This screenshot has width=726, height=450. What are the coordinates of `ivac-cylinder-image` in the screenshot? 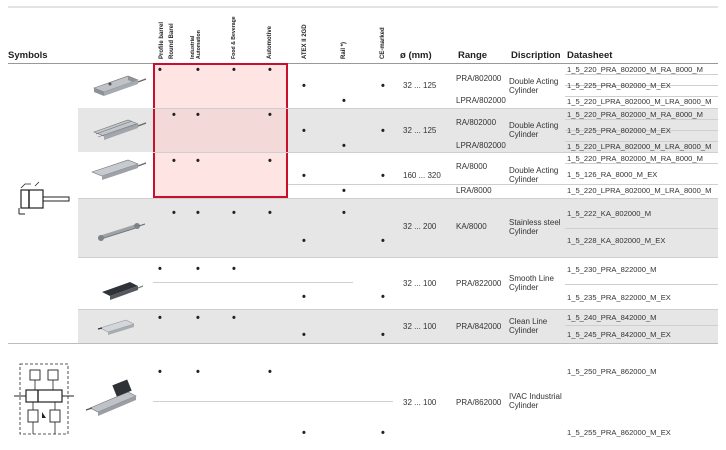 It's located at (111, 397).